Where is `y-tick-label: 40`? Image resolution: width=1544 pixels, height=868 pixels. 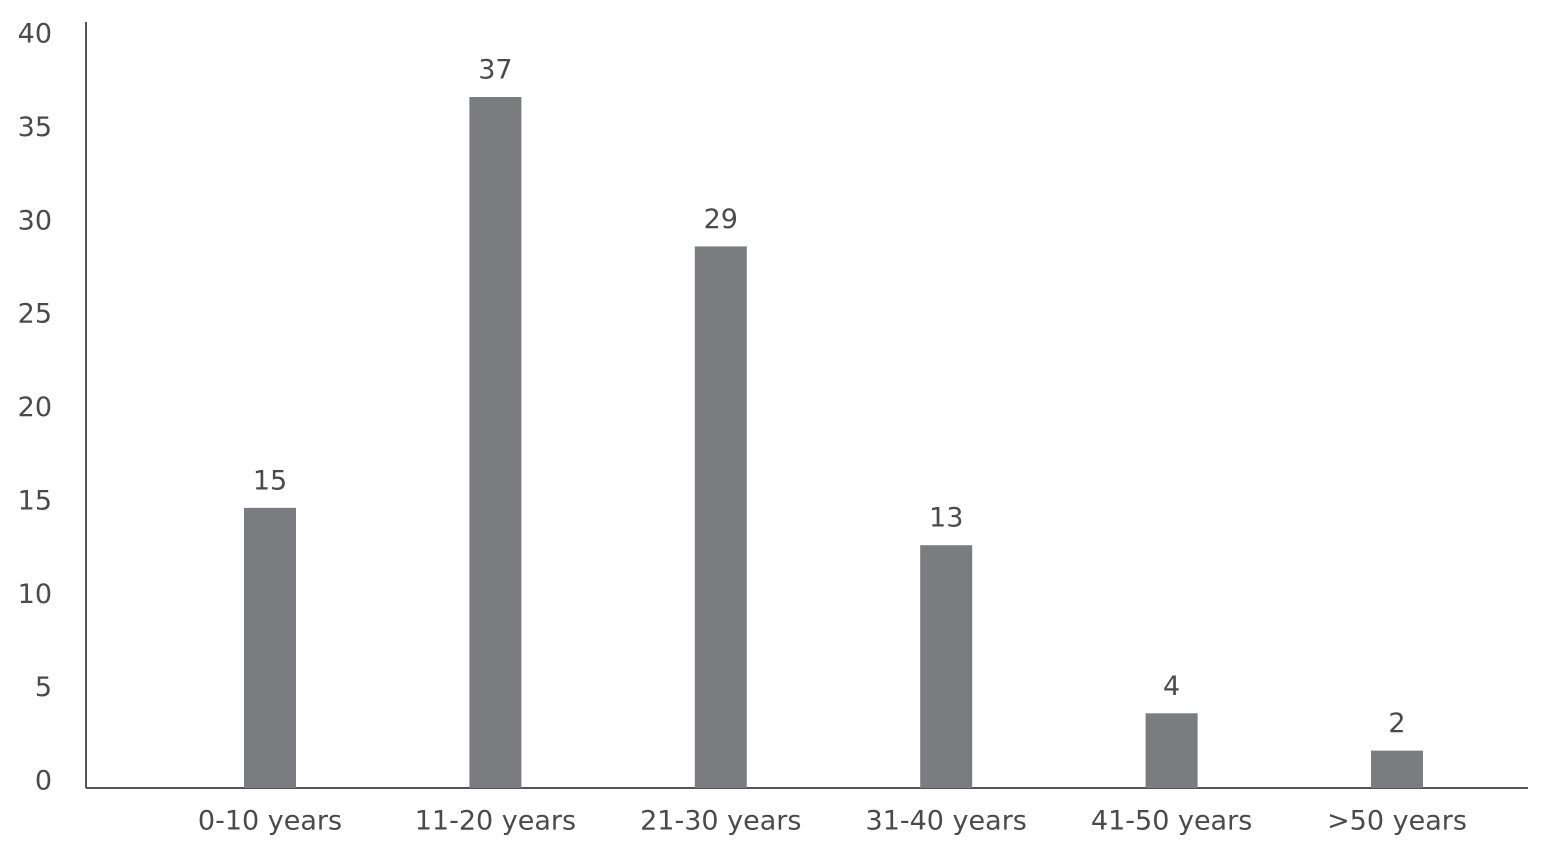
y-tick-label: 40 is located at coordinates (35, 34).